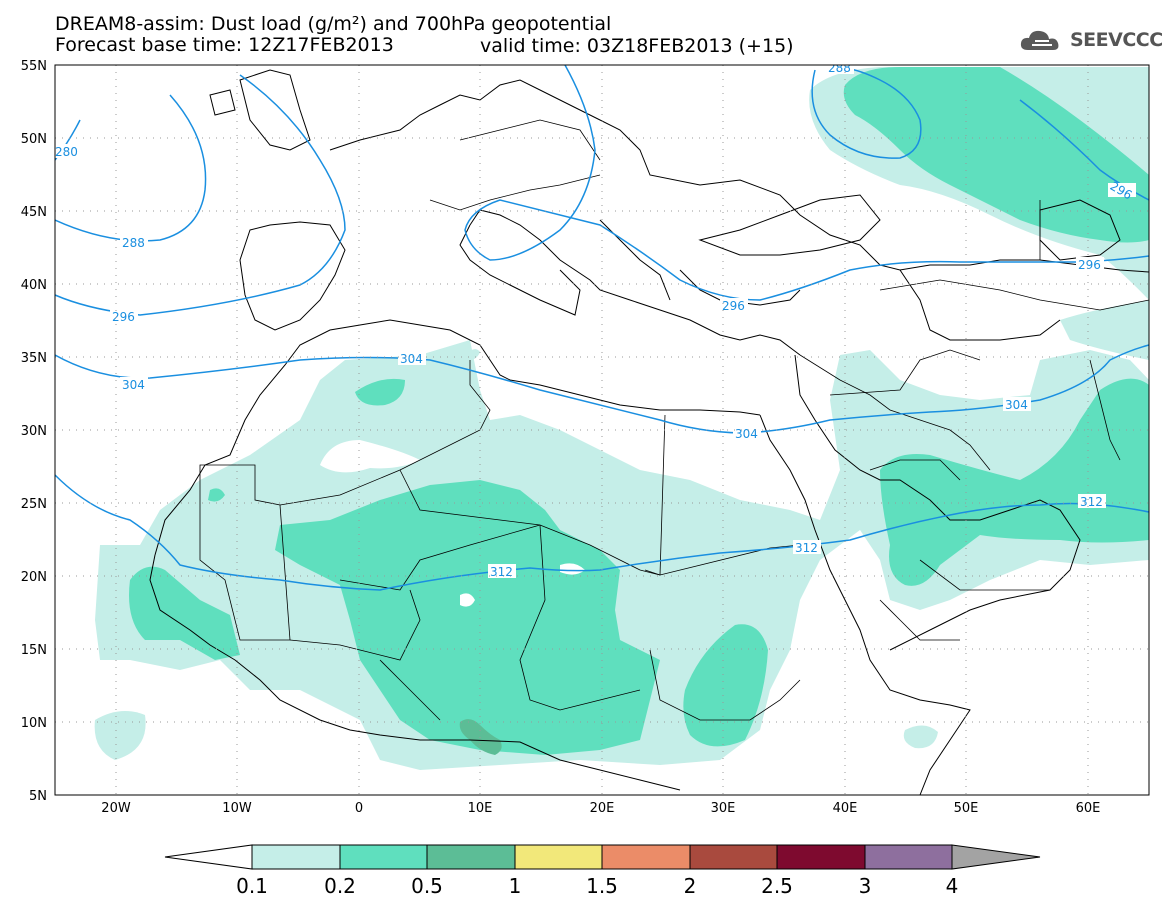 The image size is (1165, 907). What do you see at coordinates (34, 723) in the screenshot?
I see `svg-text: 10N` at bounding box center [34, 723].